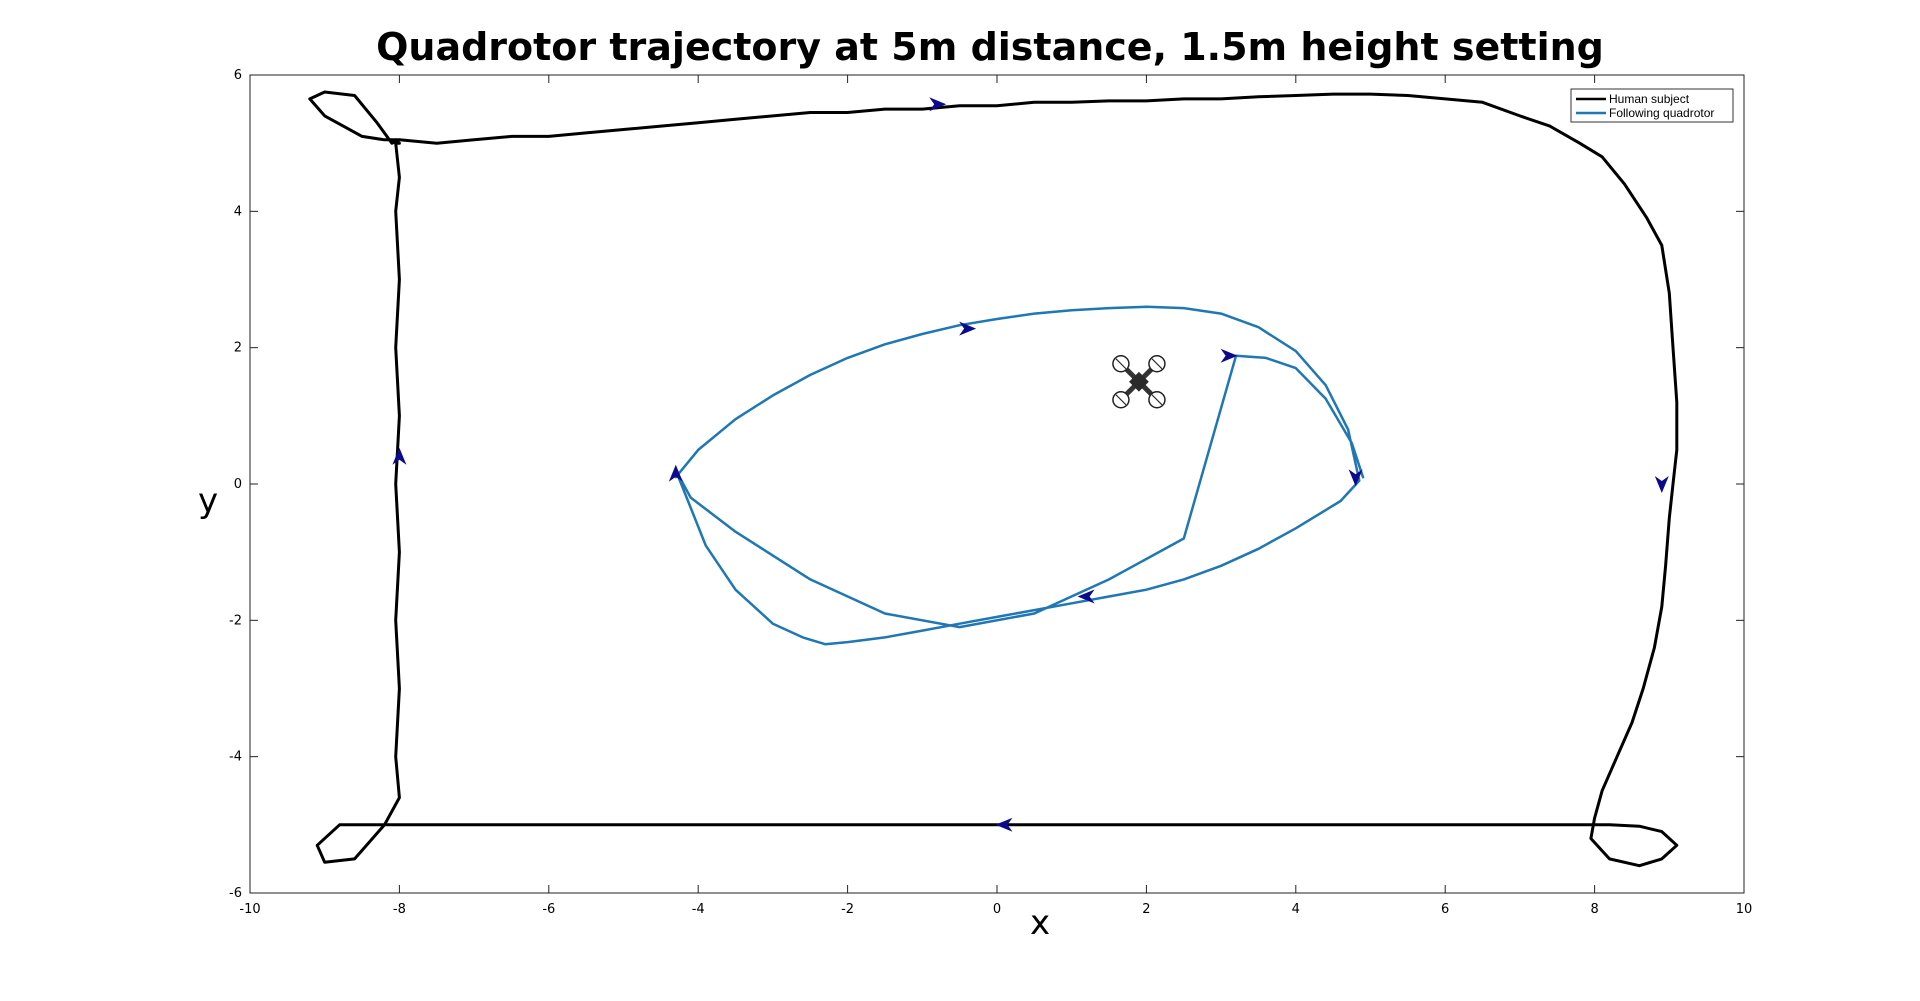 The width and height of the screenshot is (1920, 1001). I want to click on x-tick-label: 2, so click(1146, 909).